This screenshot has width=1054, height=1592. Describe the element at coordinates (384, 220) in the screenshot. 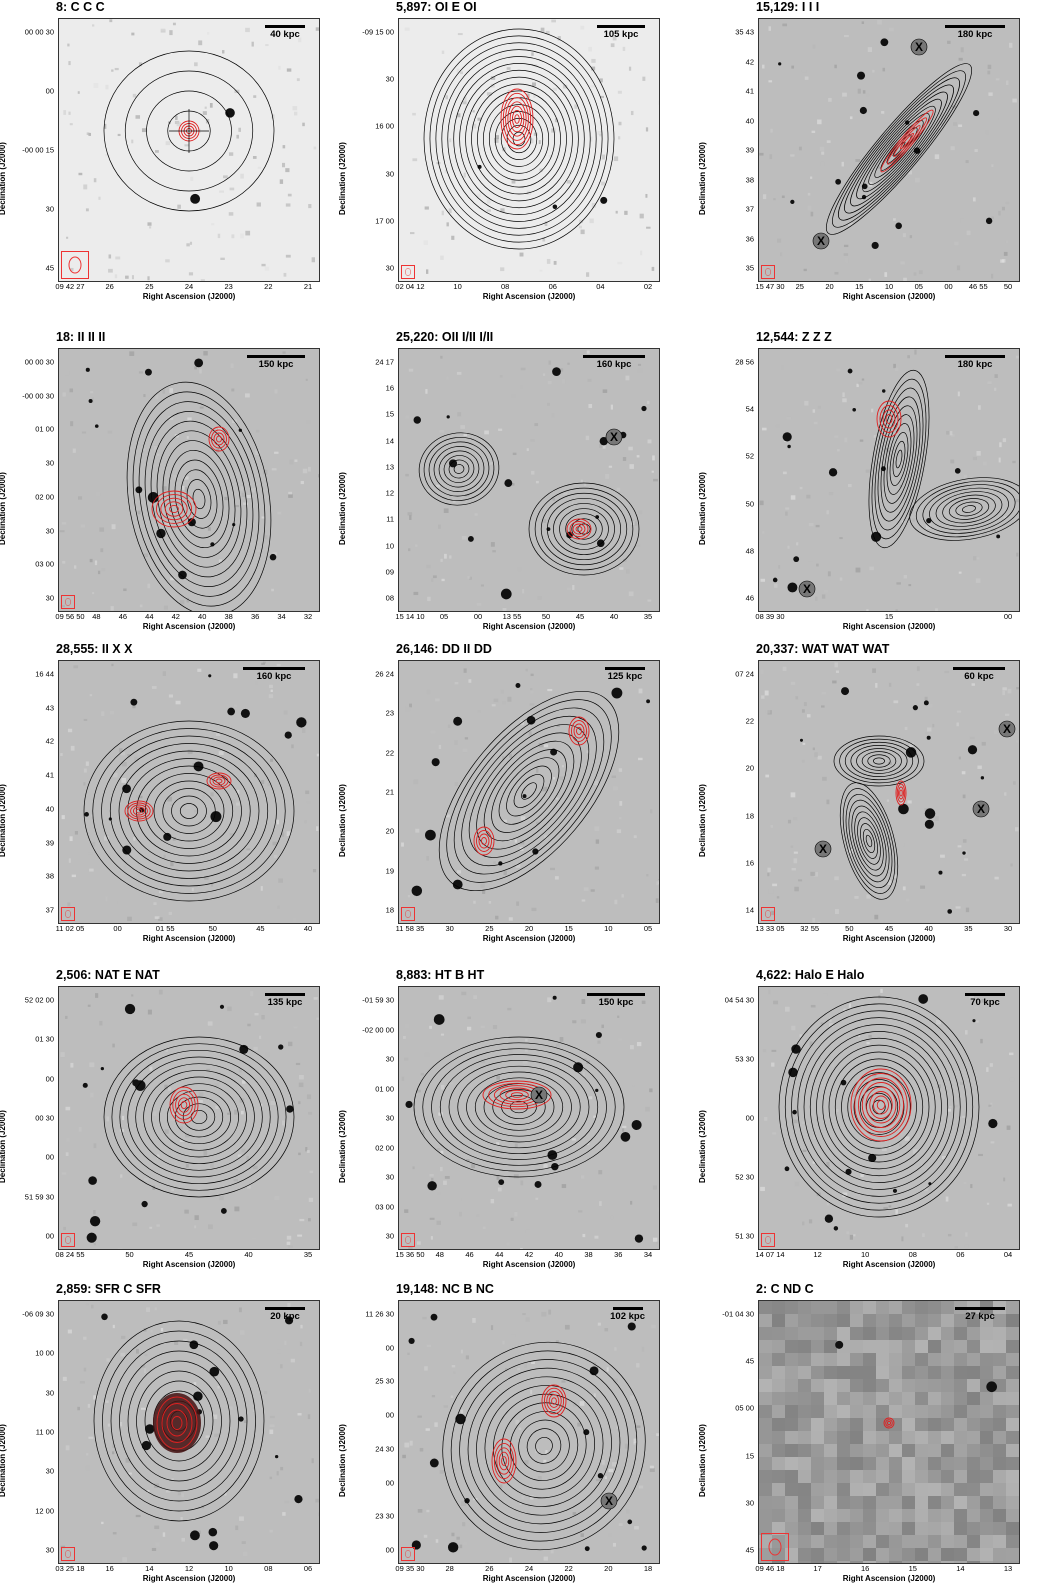

I see `y-tick-label: 17 00` at that location.